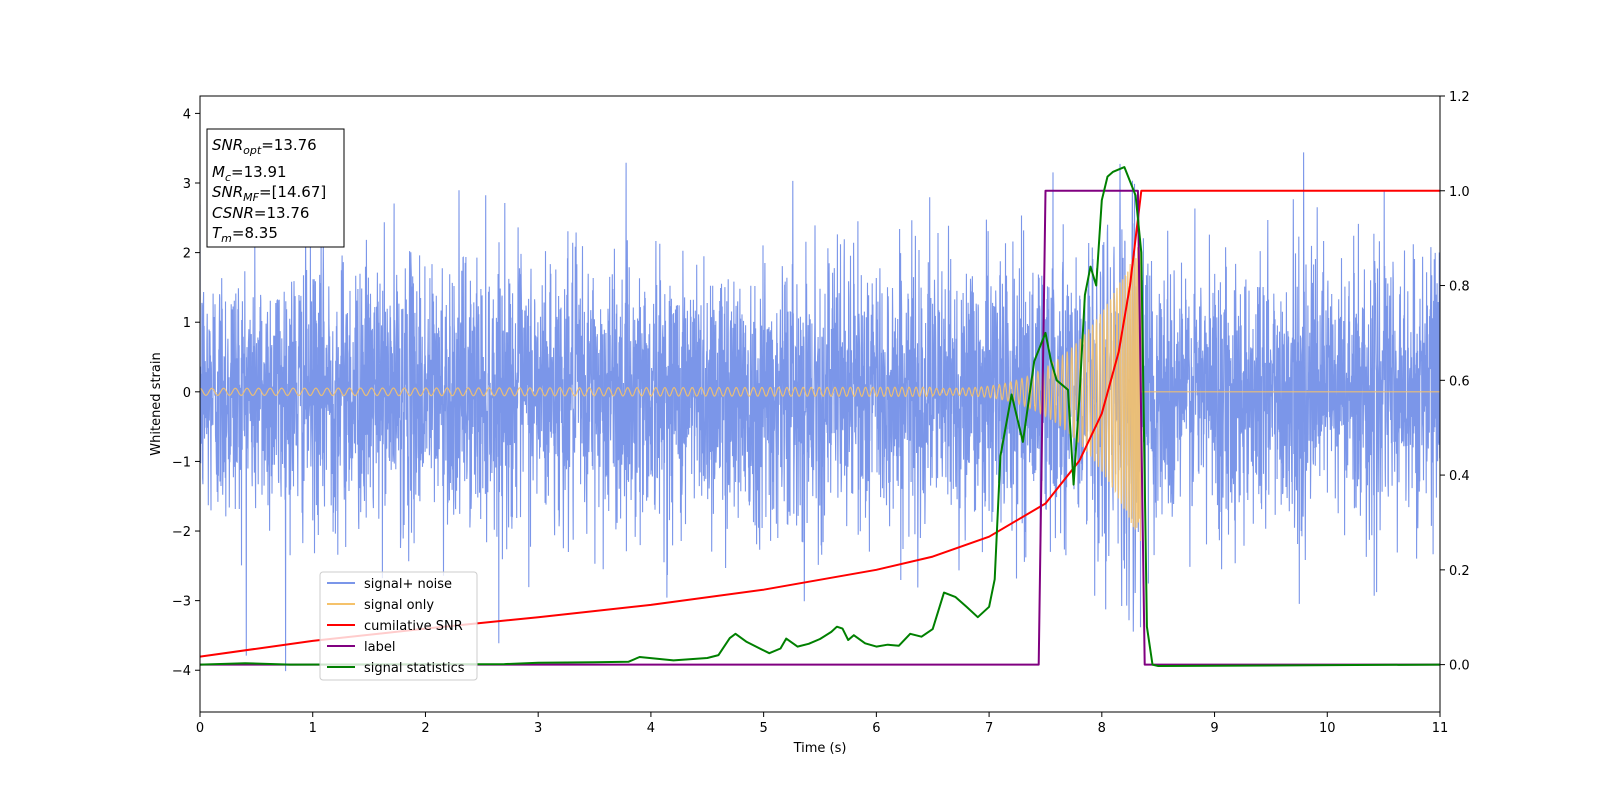 This screenshot has height=800, width=1600. What do you see at coordinates (181, 532) in the screenshot?
I see `y-tick-label: −2` at bounding box center [181, 532].